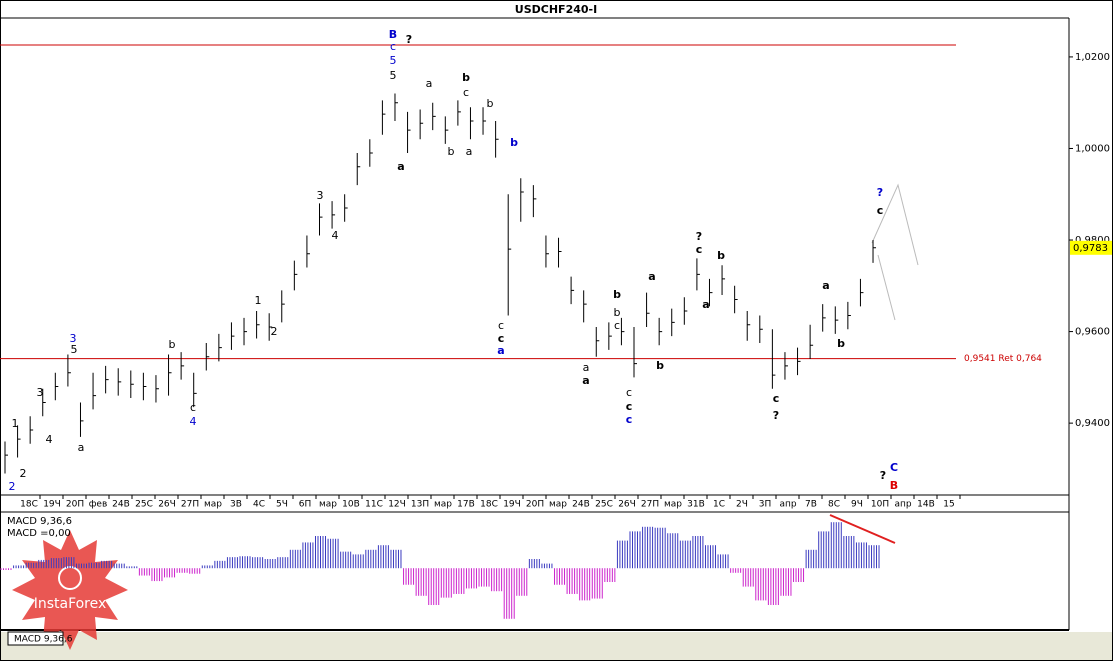 This screenshot has height=665, width=1113. I want to click on x-tick-label: 25C, so click(144, 505).